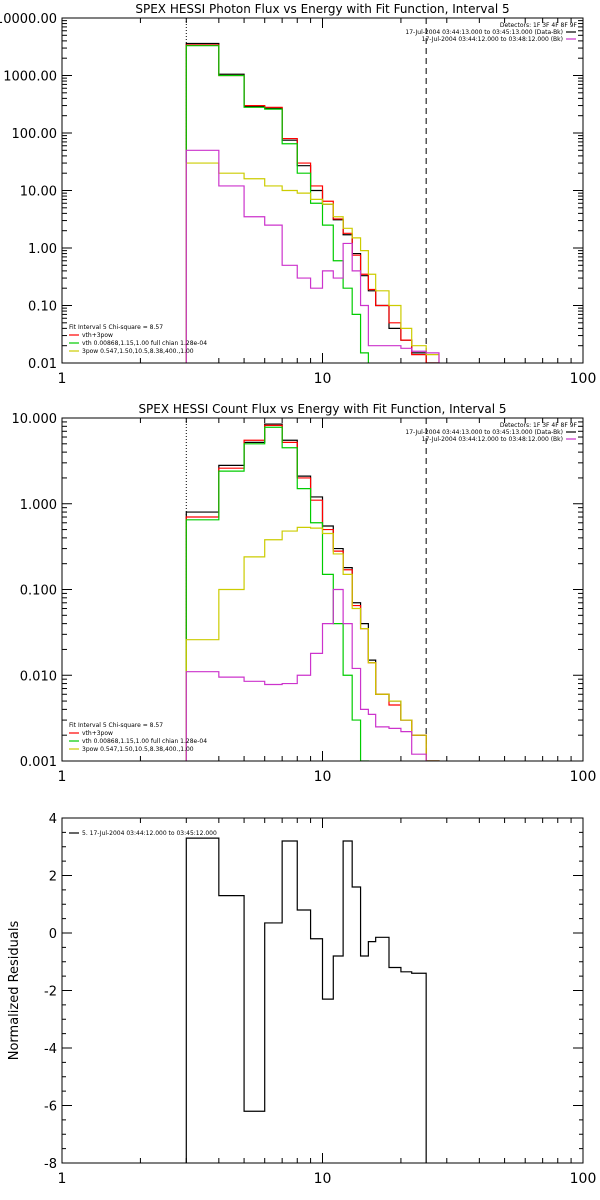 This screenshot has height=1200, width=600. Describe the element at coordinates (42, 364) in the screenshot. I see `y-tick-label: 0.01` at that location.